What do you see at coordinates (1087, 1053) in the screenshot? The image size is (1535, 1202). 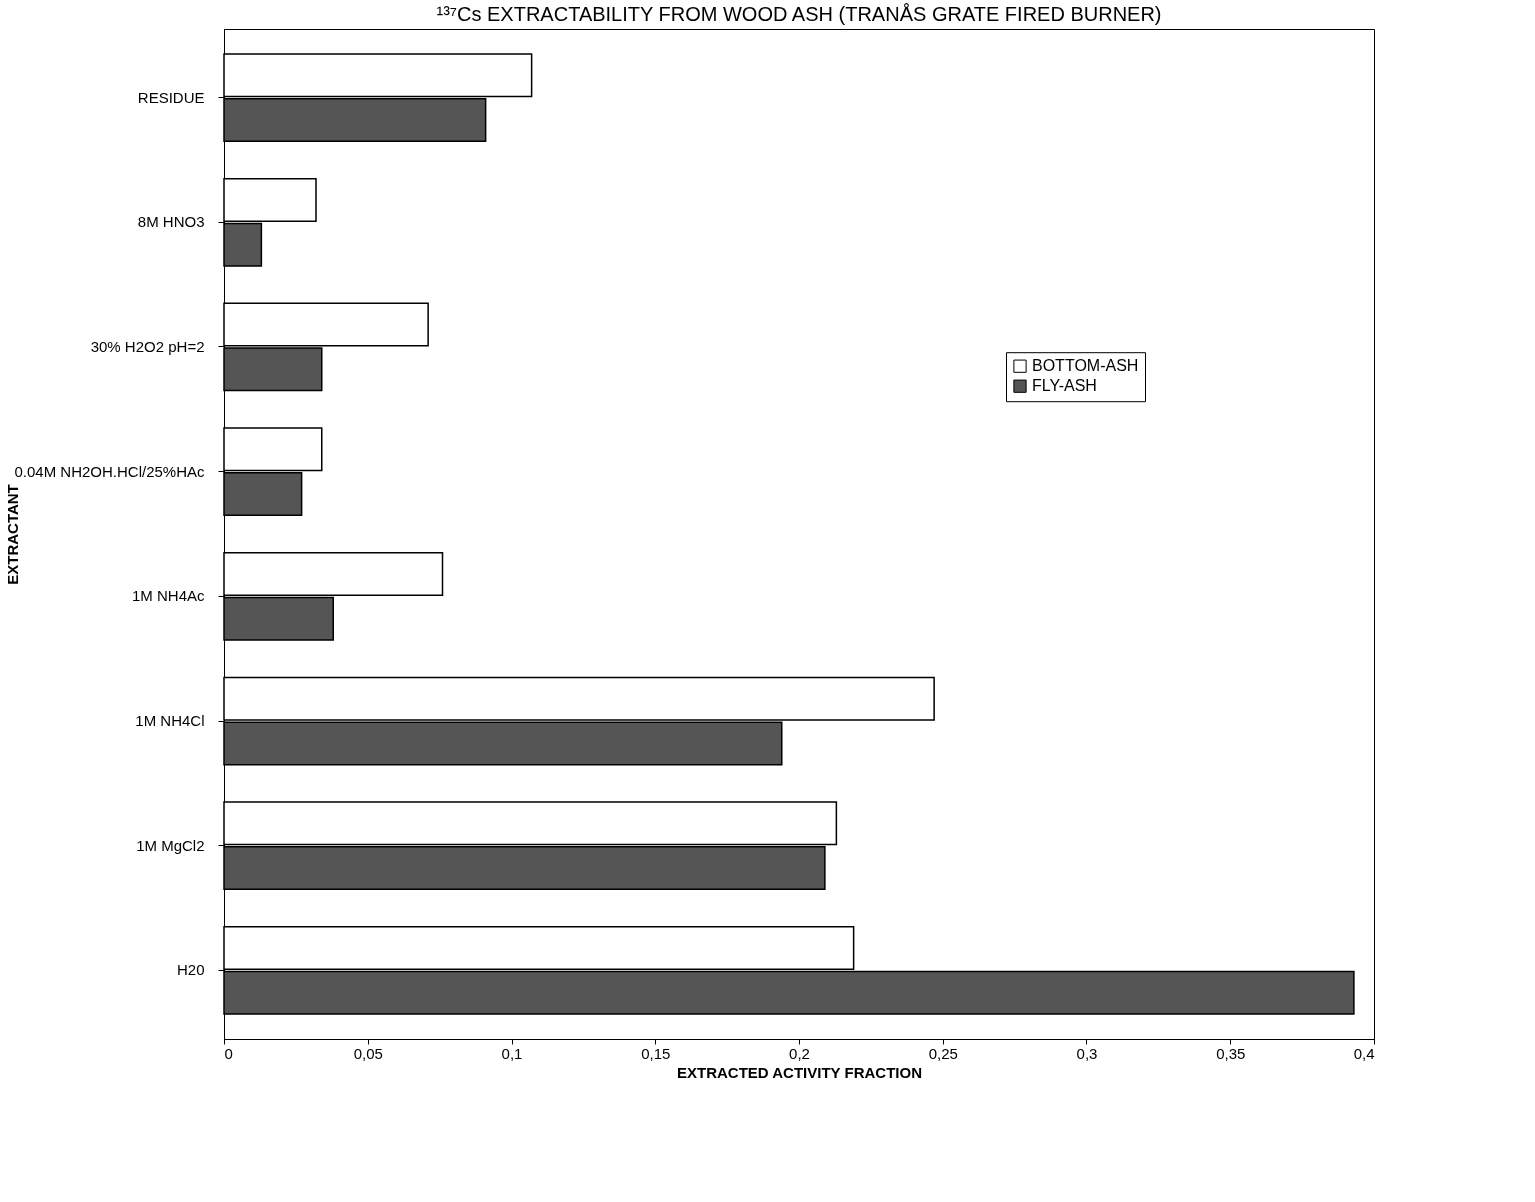 I see `x-tick-label: 0,3` at bounding box center [1087, 1053].